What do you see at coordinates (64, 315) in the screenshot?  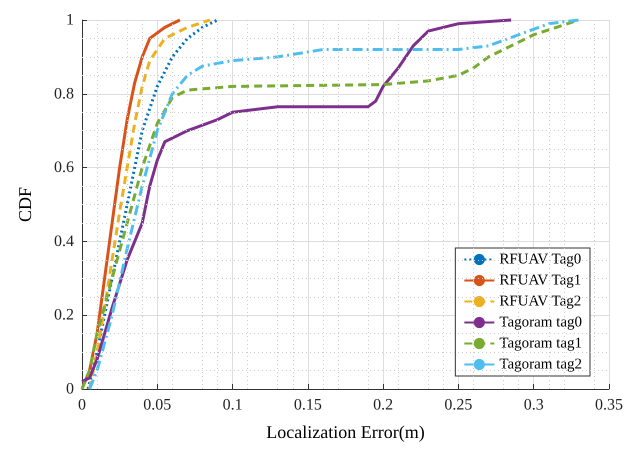 I see `y-tick-label: 0.2` at bounding box center [64, 315].